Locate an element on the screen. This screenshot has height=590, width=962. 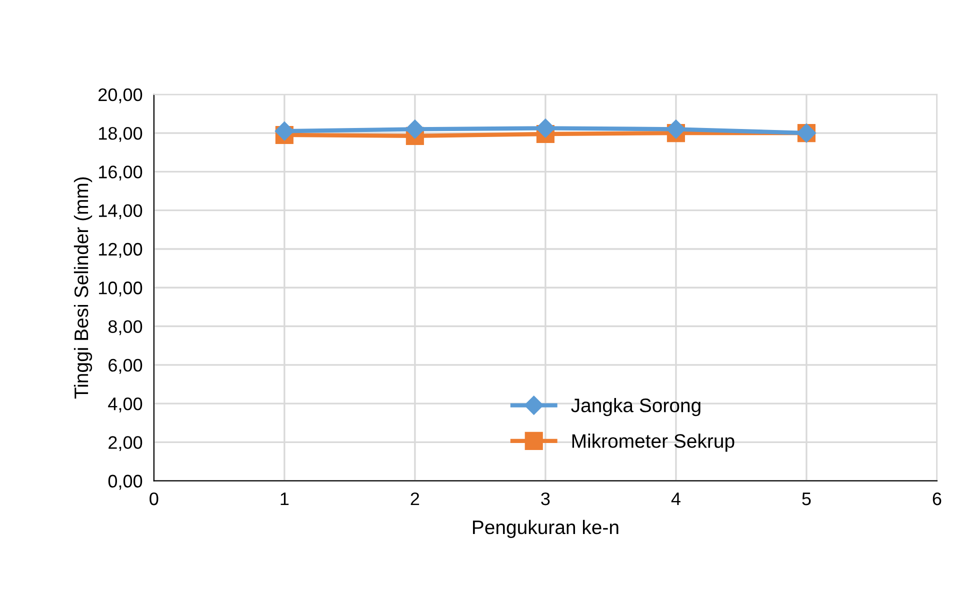
x-tick-label: 5 is located at coordinates (806, 499).